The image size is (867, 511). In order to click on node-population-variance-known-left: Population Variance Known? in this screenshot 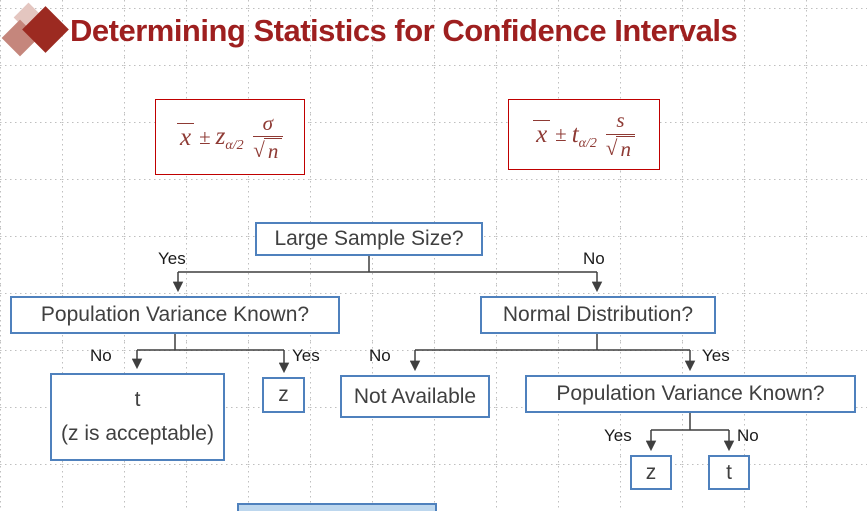, I will do `click(175, 315)`.